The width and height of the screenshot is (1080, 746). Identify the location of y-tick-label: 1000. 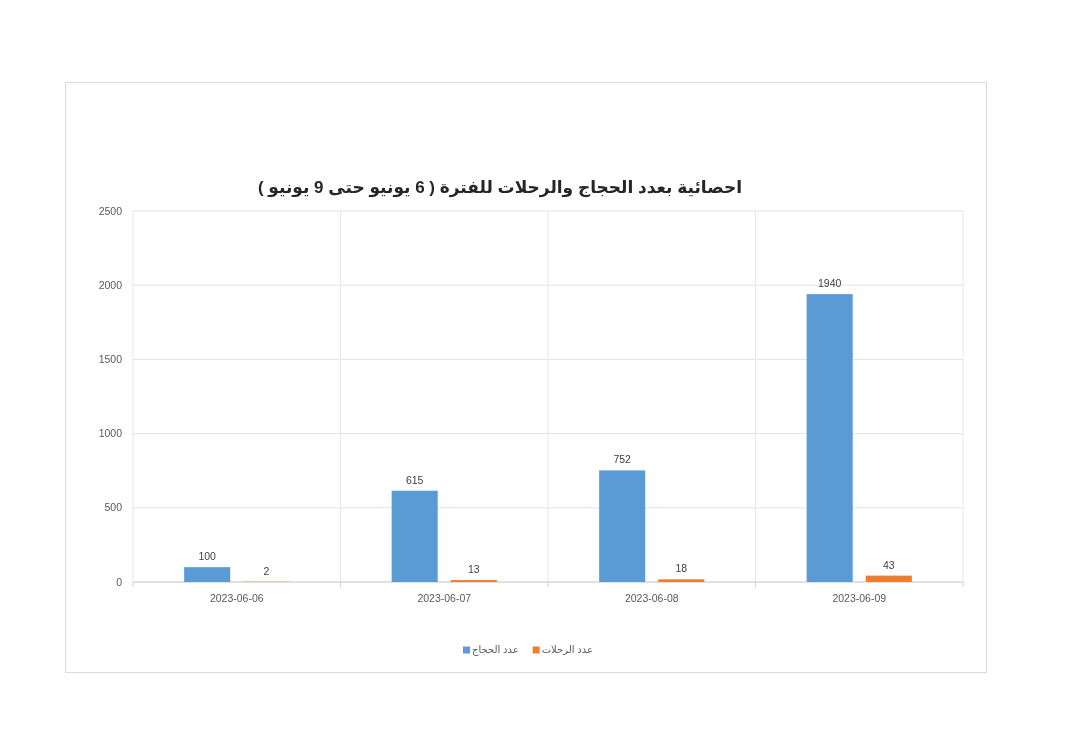
(110, 433).